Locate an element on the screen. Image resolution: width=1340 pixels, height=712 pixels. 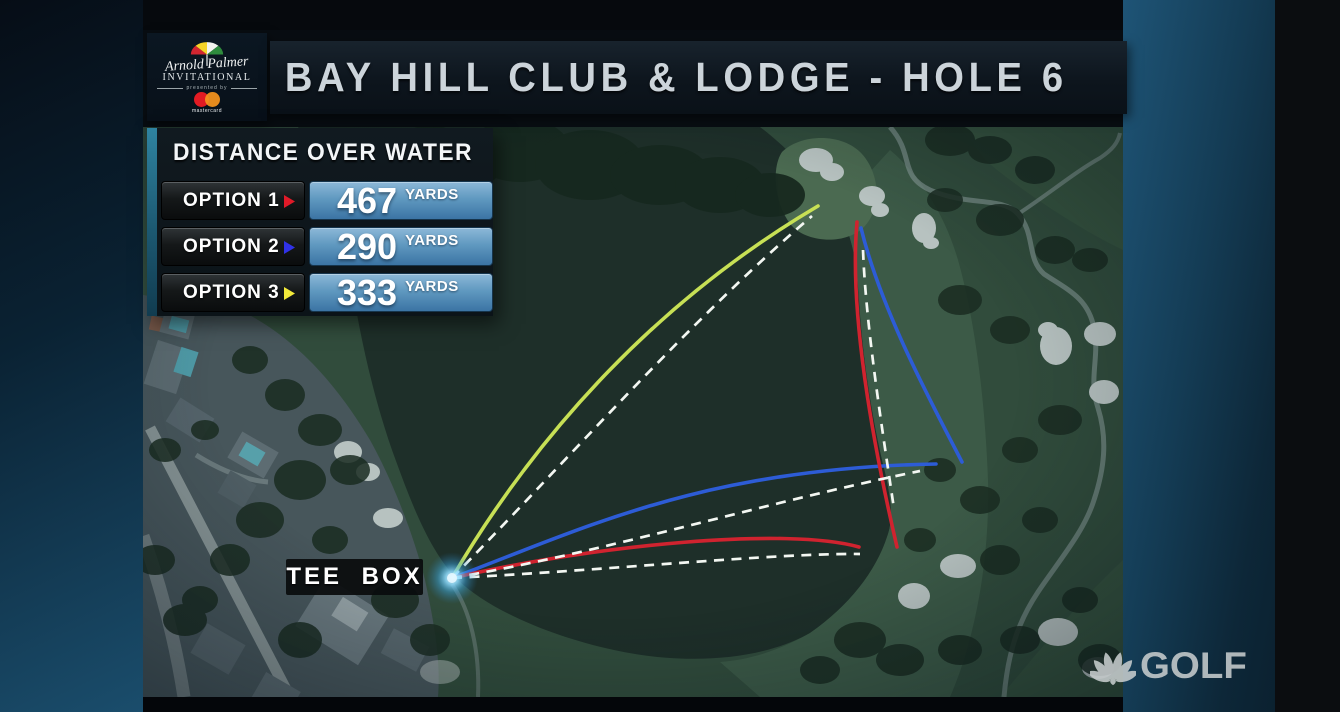
frame-band-top is located at coordinates (633, 15).